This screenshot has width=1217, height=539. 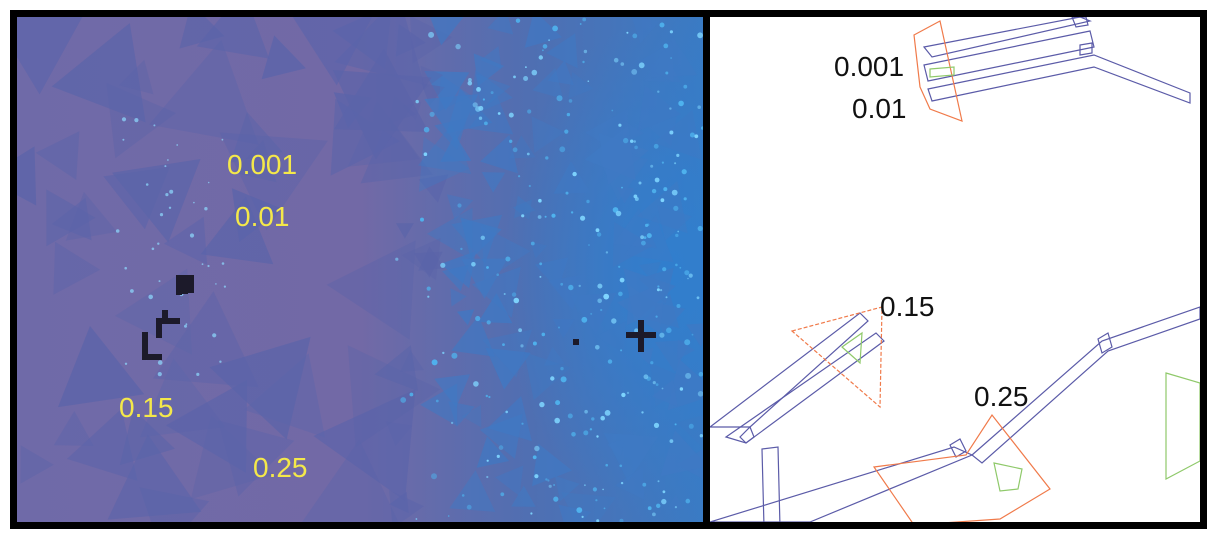 What do you see at coordinates (399, 317) in the screenshot?
I see `alignment-marker` at bounding box center [399, 317].